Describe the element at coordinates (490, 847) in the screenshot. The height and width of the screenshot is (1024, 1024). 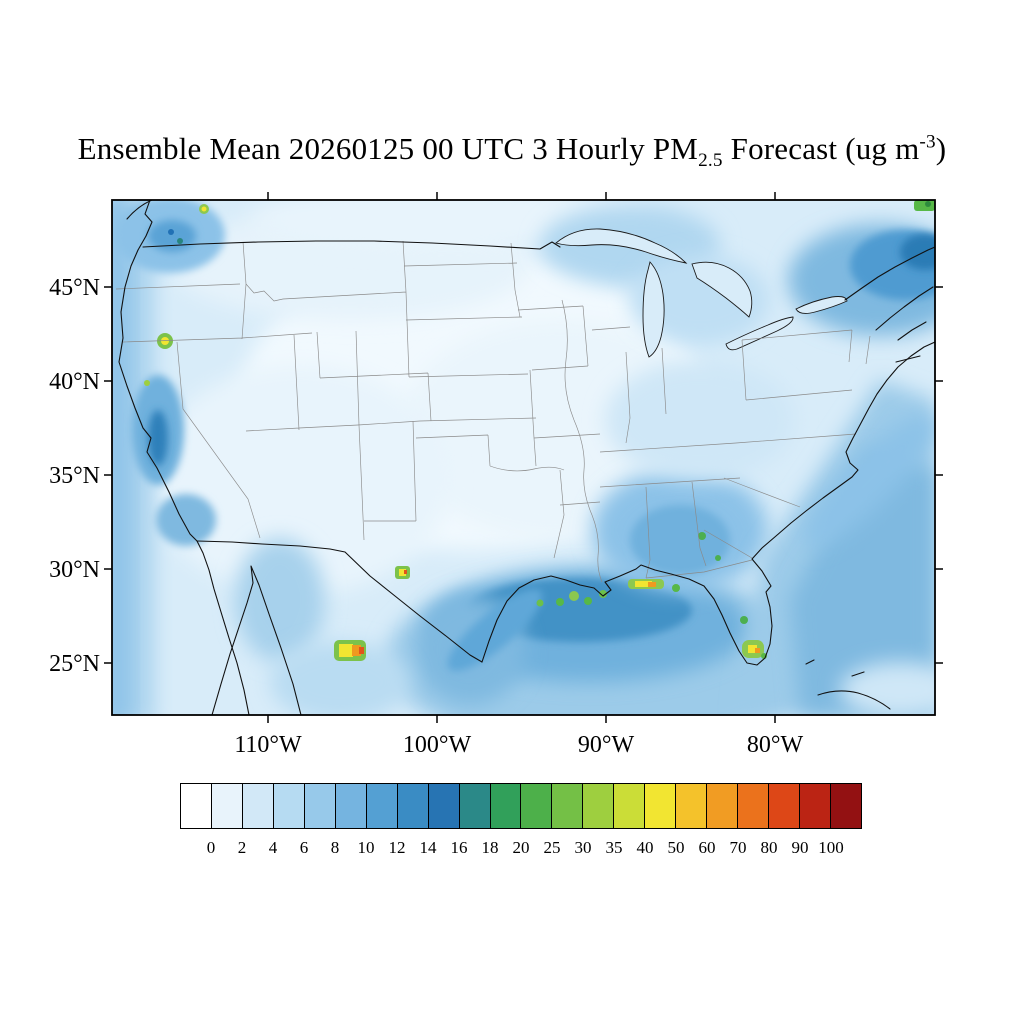
I see `colorbar-tick-label: 18` at that location.